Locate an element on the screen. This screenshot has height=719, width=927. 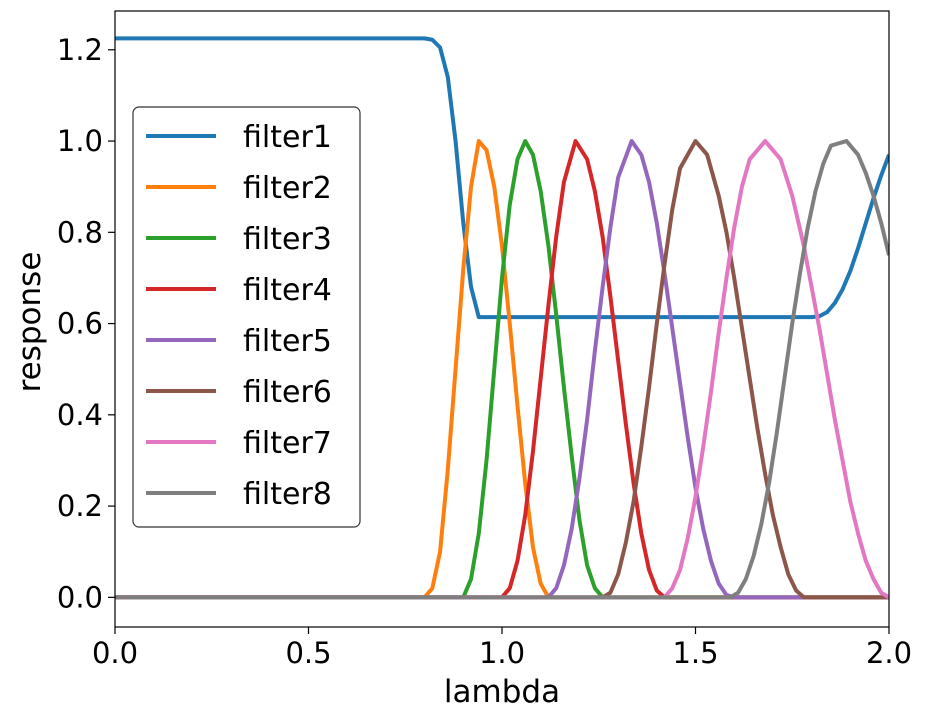
legend-label-filter4: filter4 is located at coordinates (287, 290).